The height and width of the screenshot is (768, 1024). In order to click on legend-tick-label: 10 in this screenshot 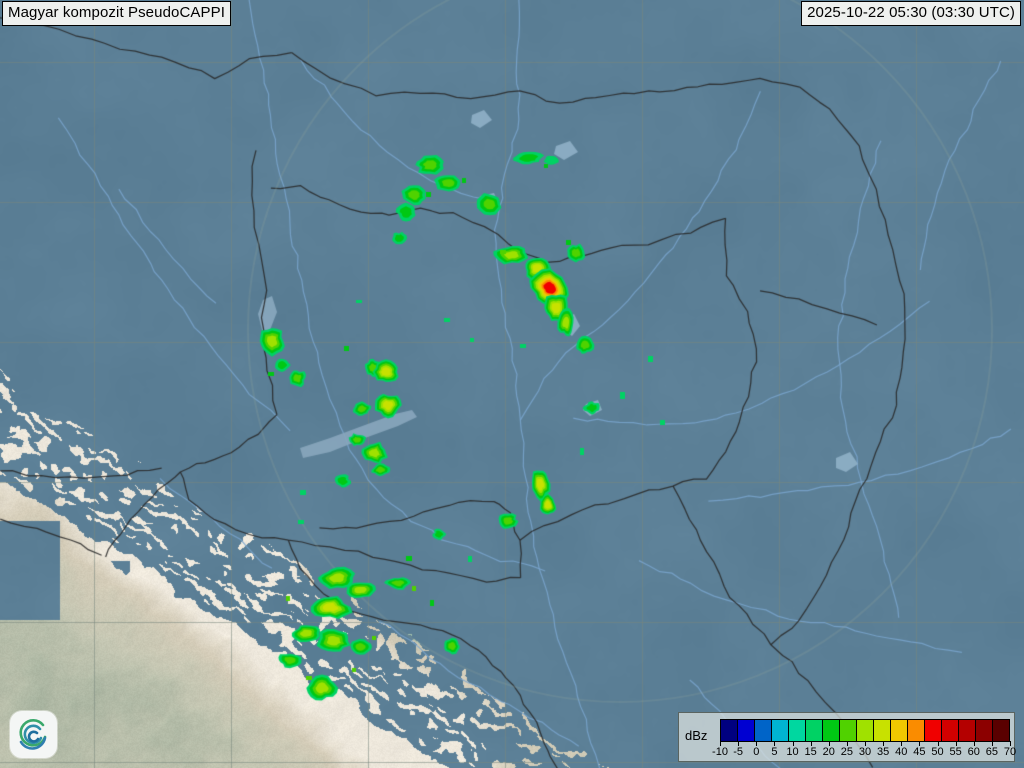, I will do `click(792, 752)`.